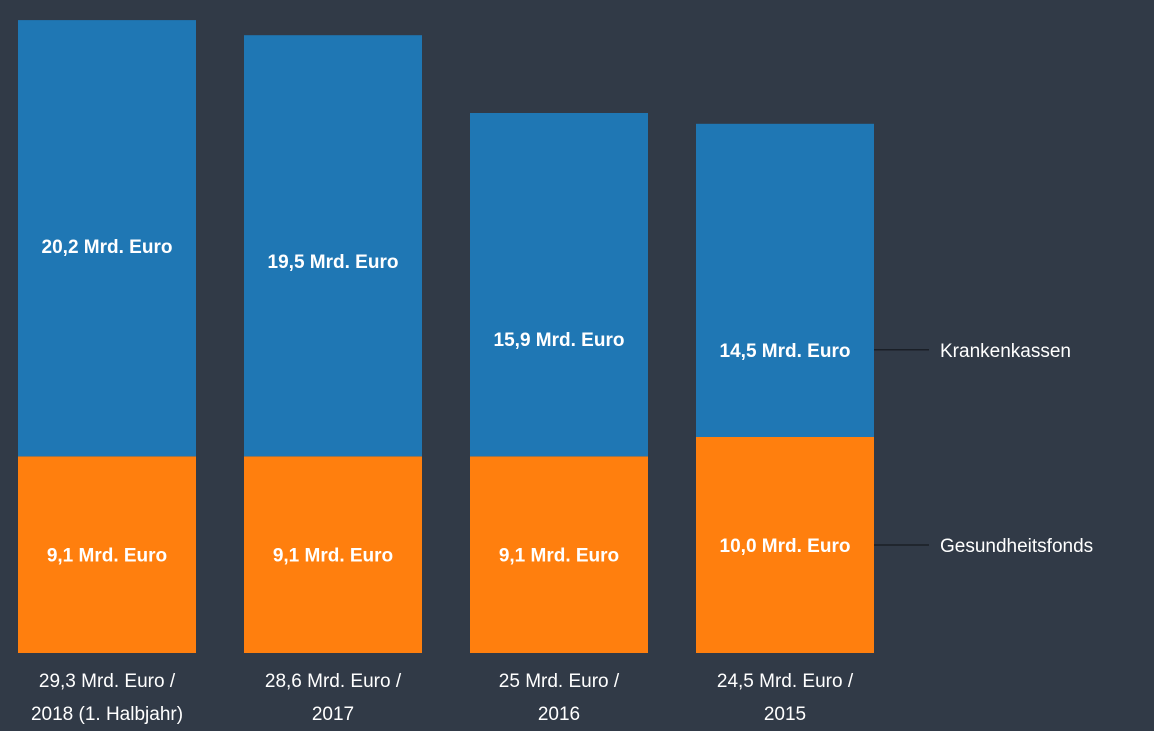 The width and height of the screenshot is (1154, 731). I want to click on category-label: 2018 (1. Halbjahr), so click(107, 714).